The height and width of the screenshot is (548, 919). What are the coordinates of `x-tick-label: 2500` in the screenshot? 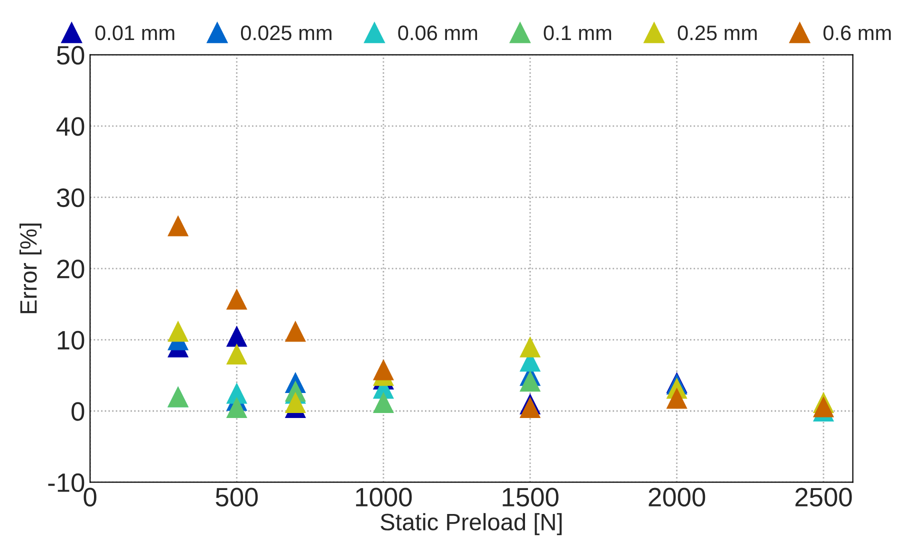 It's located at (823, 497).